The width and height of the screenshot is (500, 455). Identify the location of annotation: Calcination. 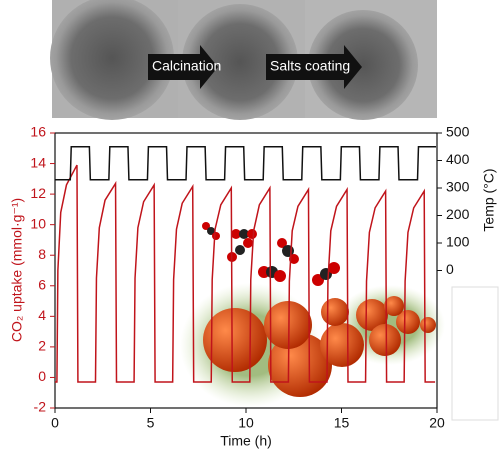
(186, 66).